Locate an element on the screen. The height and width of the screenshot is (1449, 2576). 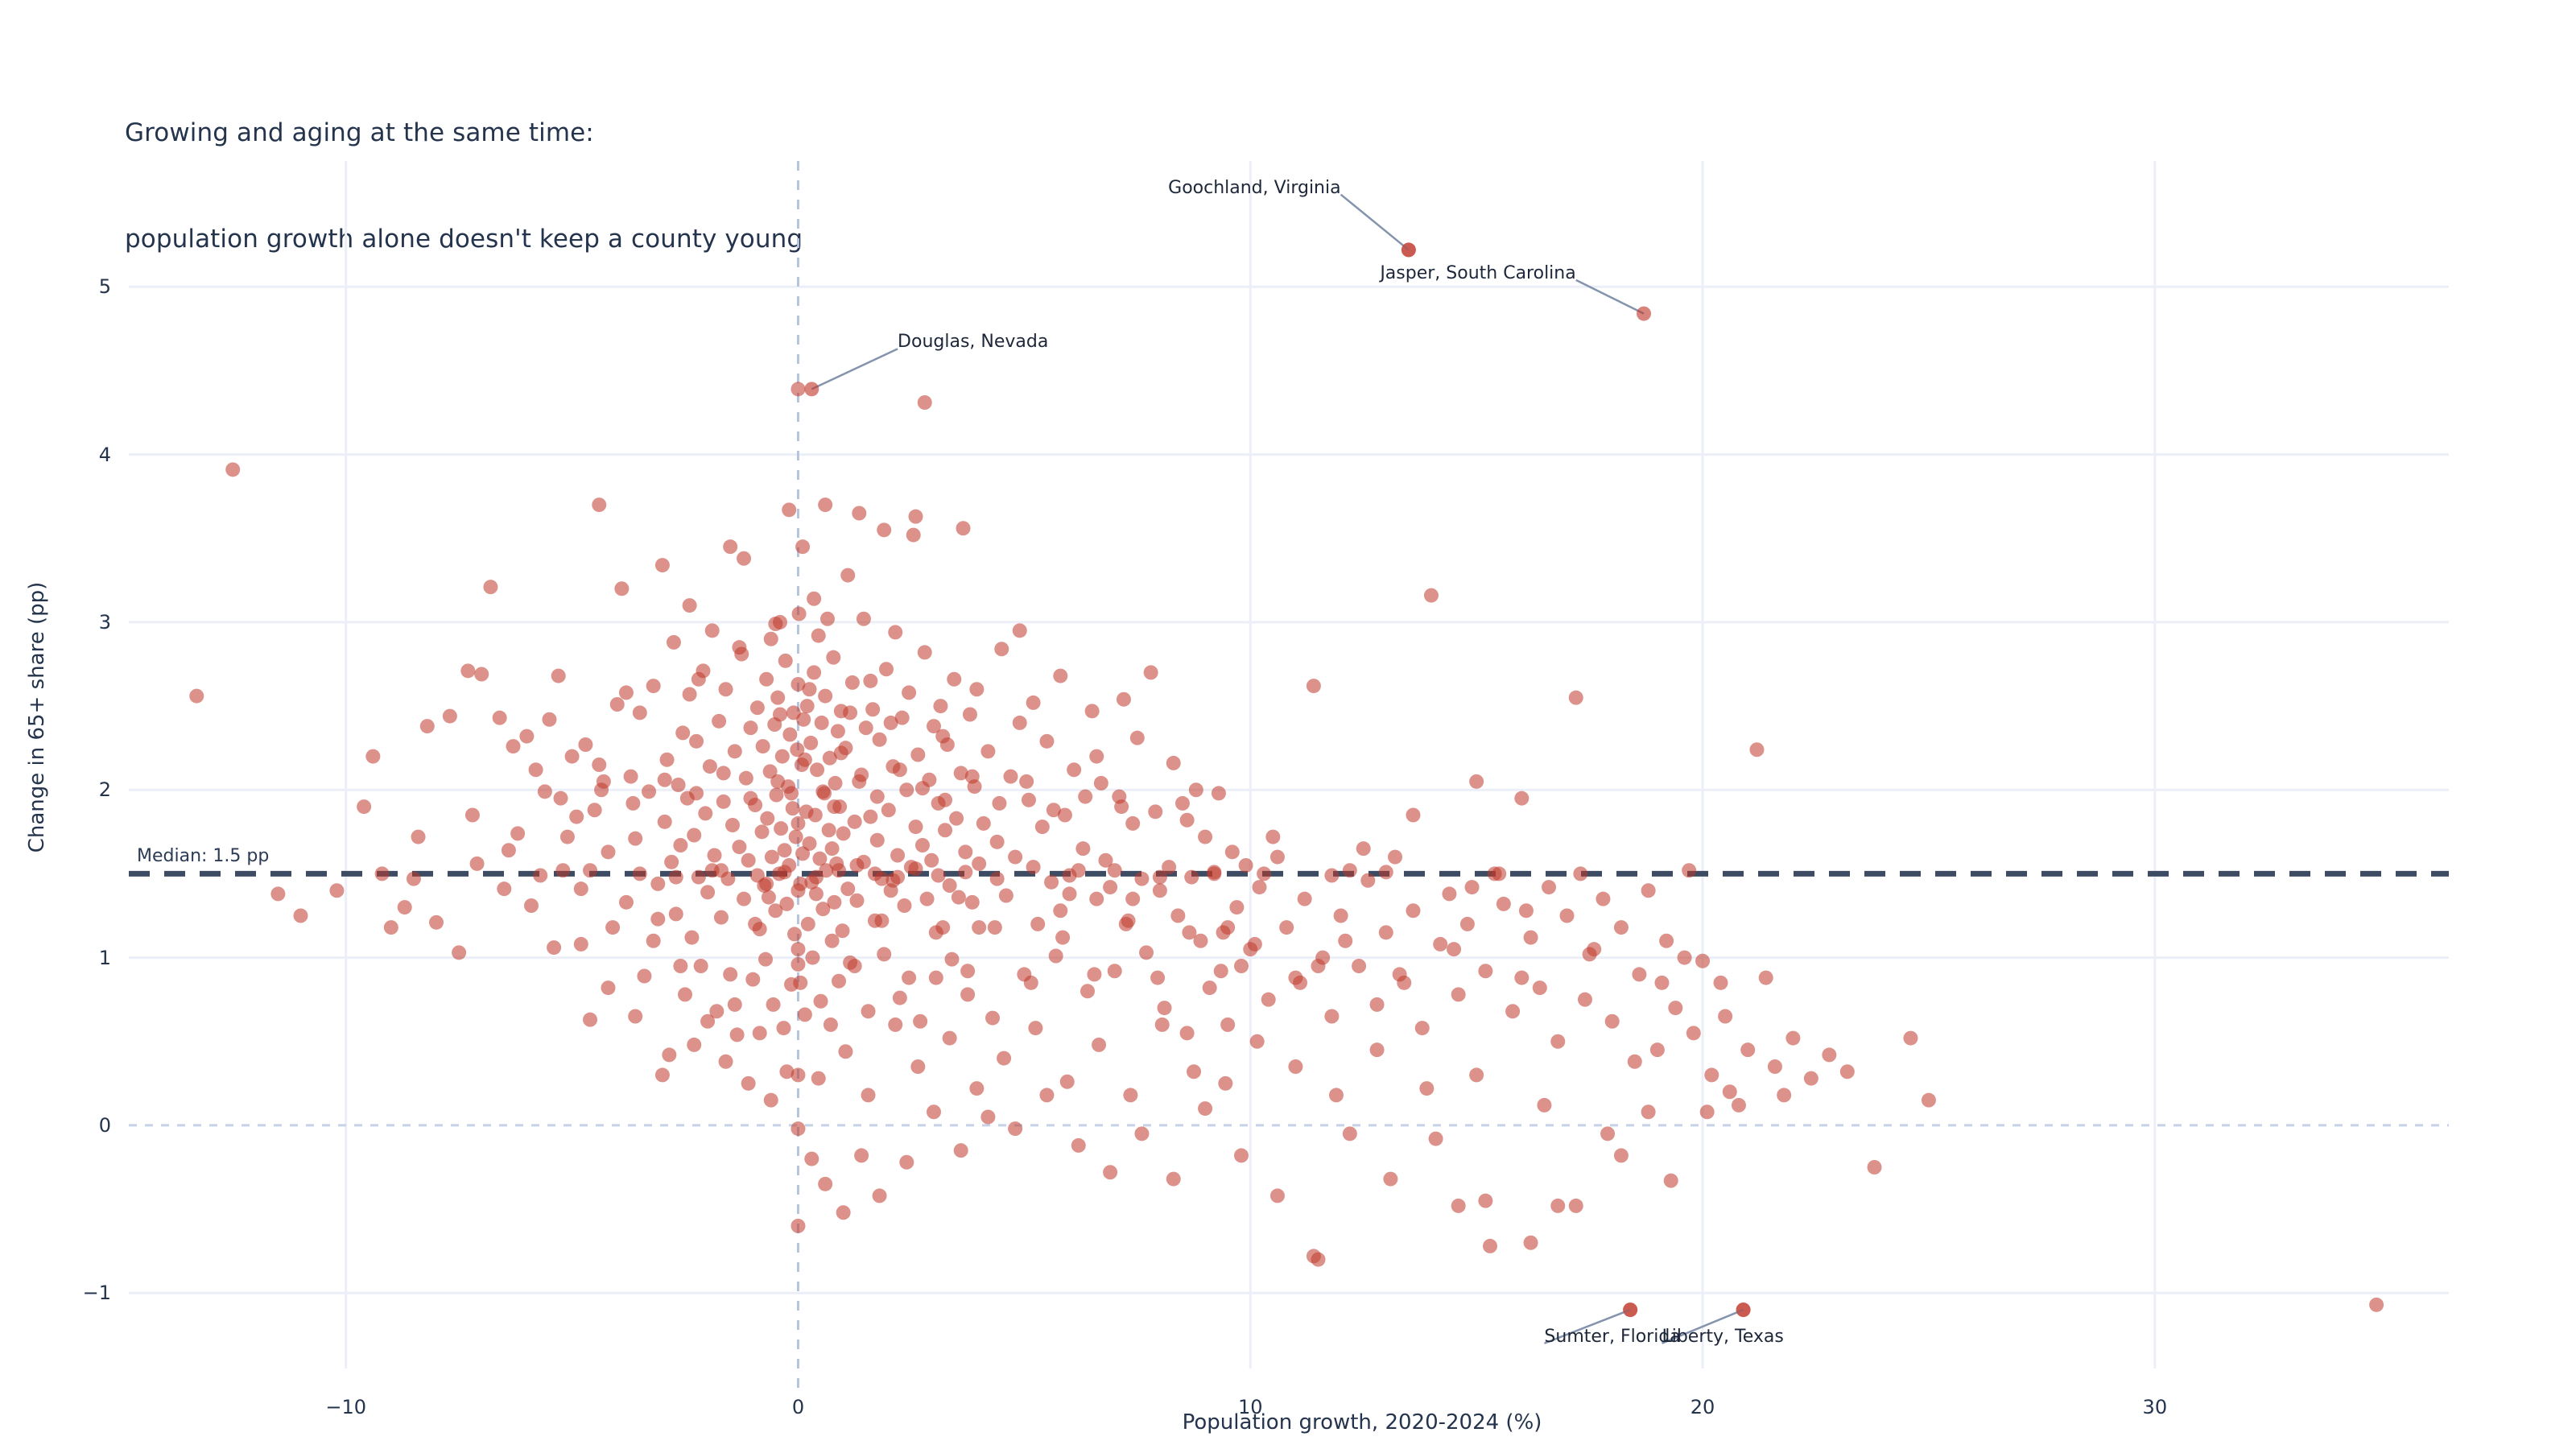
x-axis-tick-label: −10 is located at coordinates (345, 1407).